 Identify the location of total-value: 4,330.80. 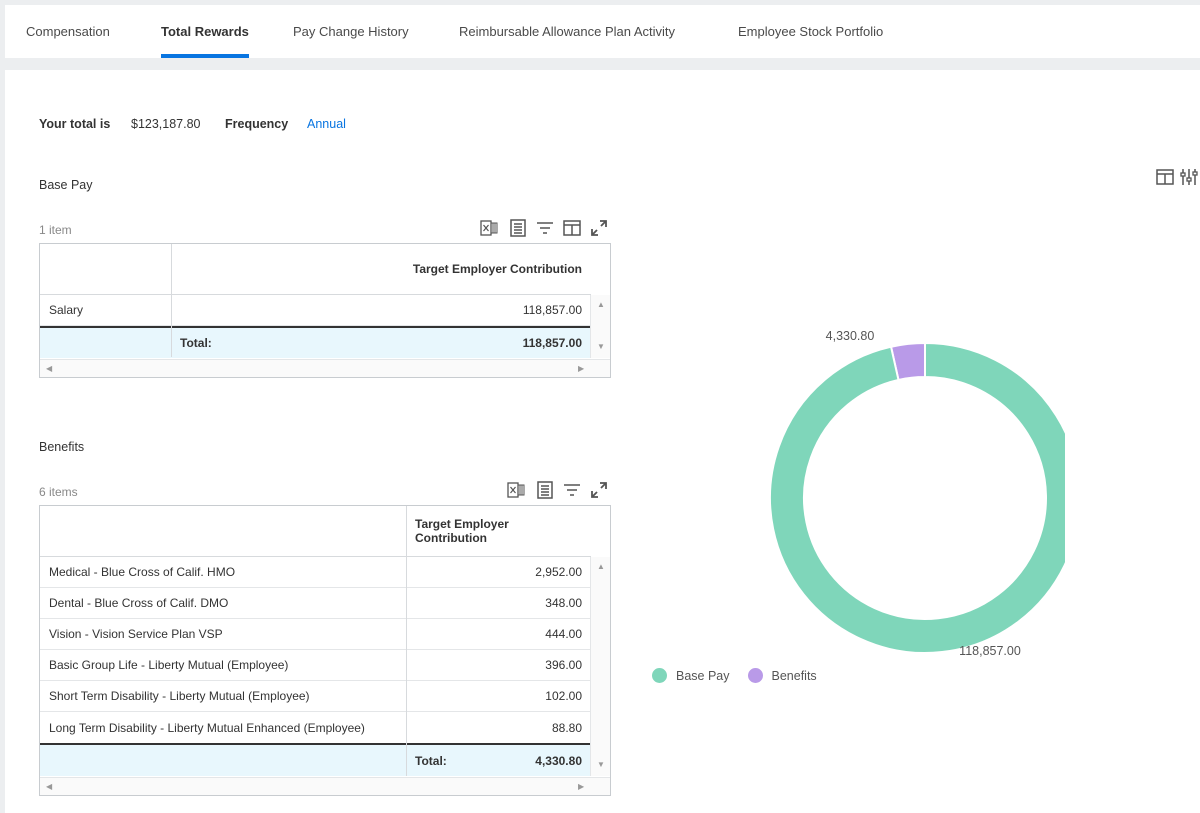
(558, 760).